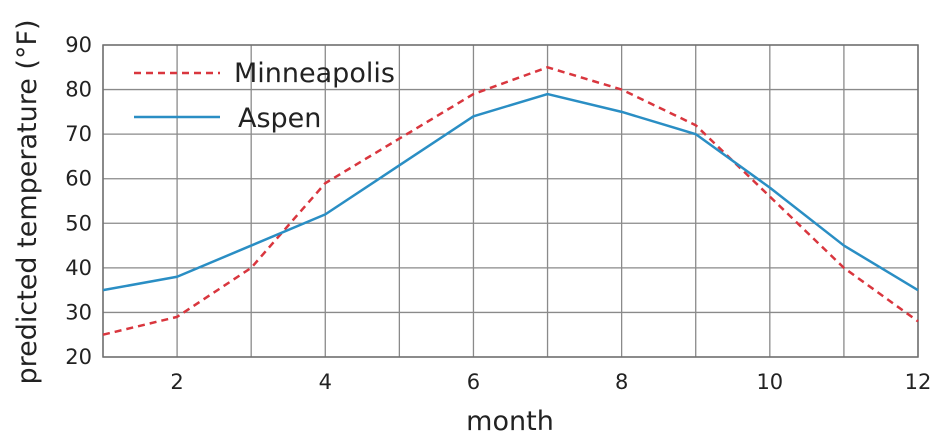 The width and height of the screenshot is (935, 433). I want to click on x-tick-label: 2, so click(176, 382).